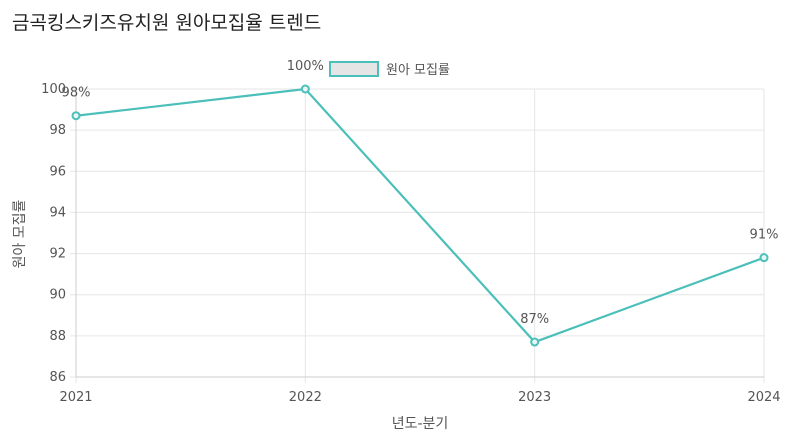 This screenshot has width=798, height=445. I want to click on data-label: 87%, so click(534, 319).